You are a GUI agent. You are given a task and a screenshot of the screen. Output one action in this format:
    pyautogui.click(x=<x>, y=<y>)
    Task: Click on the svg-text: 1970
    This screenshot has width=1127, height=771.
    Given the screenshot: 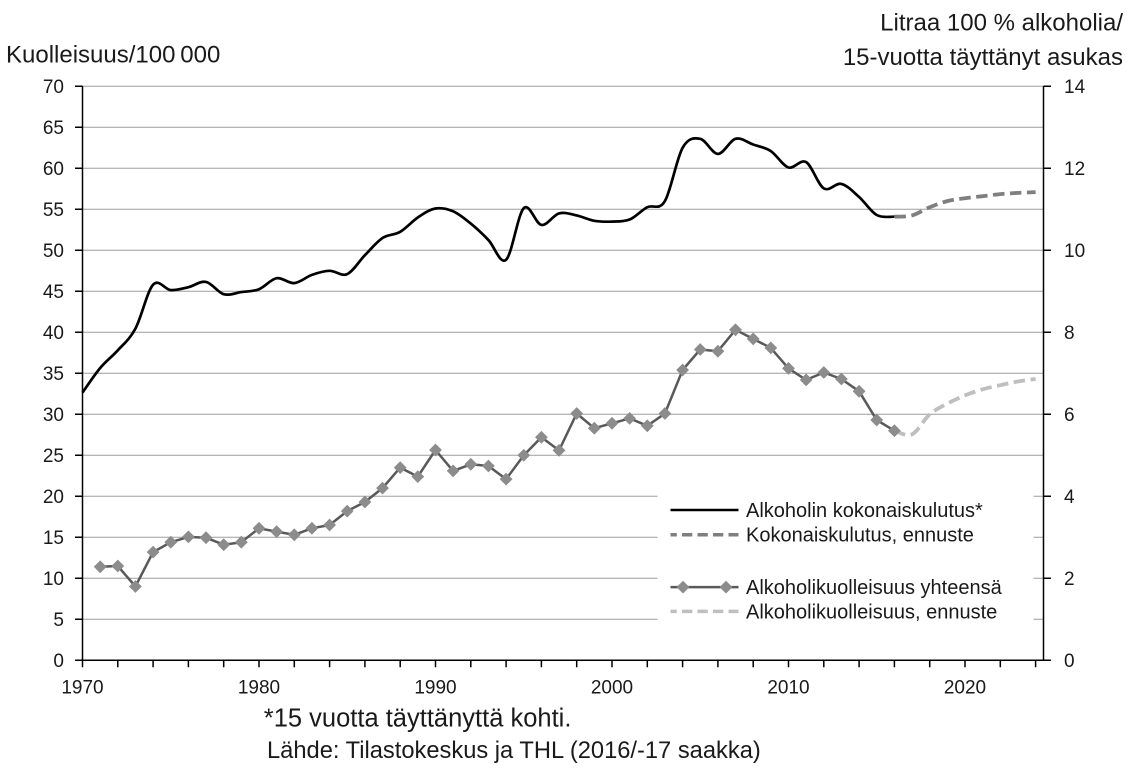 What is the action you would take?
    pyautogui.click(x=82, y=688)
    